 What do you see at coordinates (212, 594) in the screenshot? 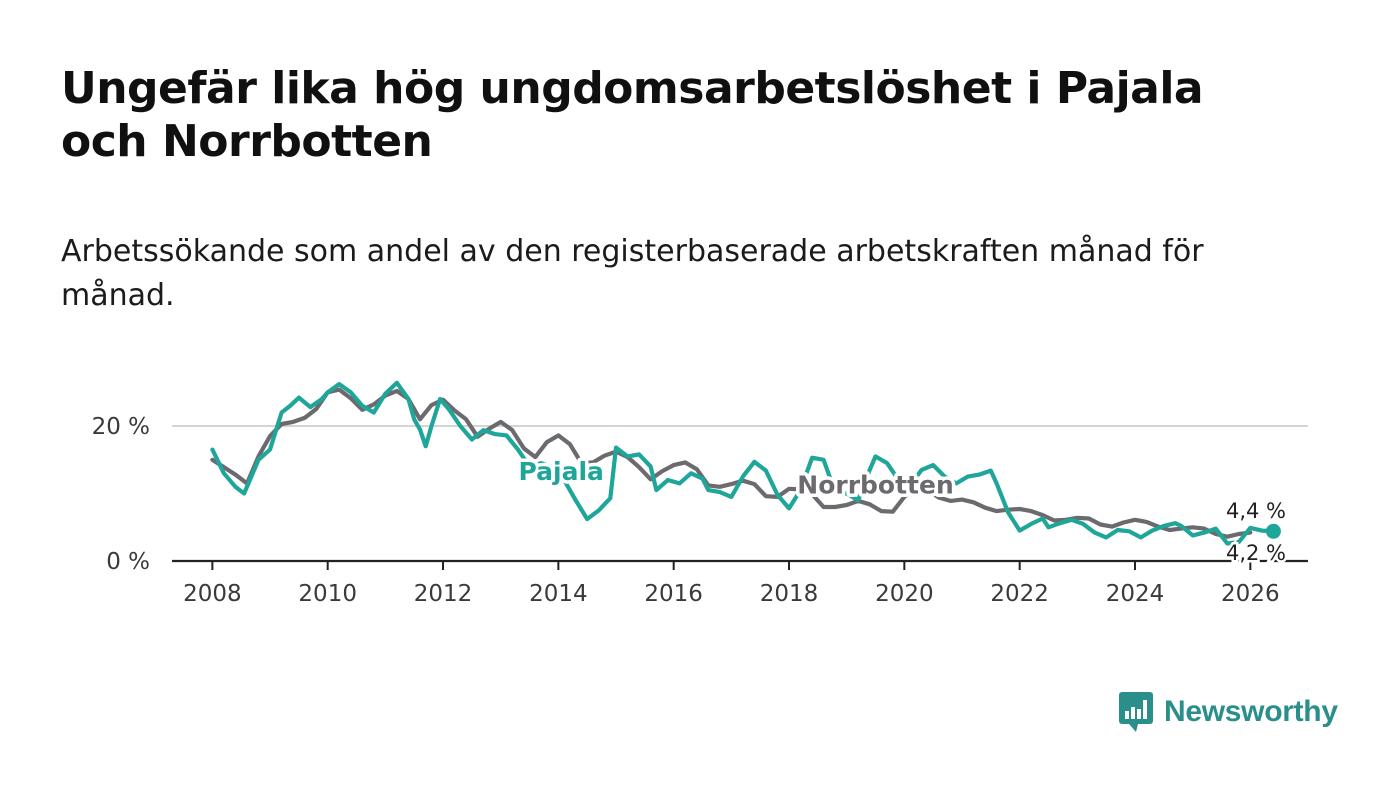
I see `x-tick-label: 2008` at bounding box center [212, 594].